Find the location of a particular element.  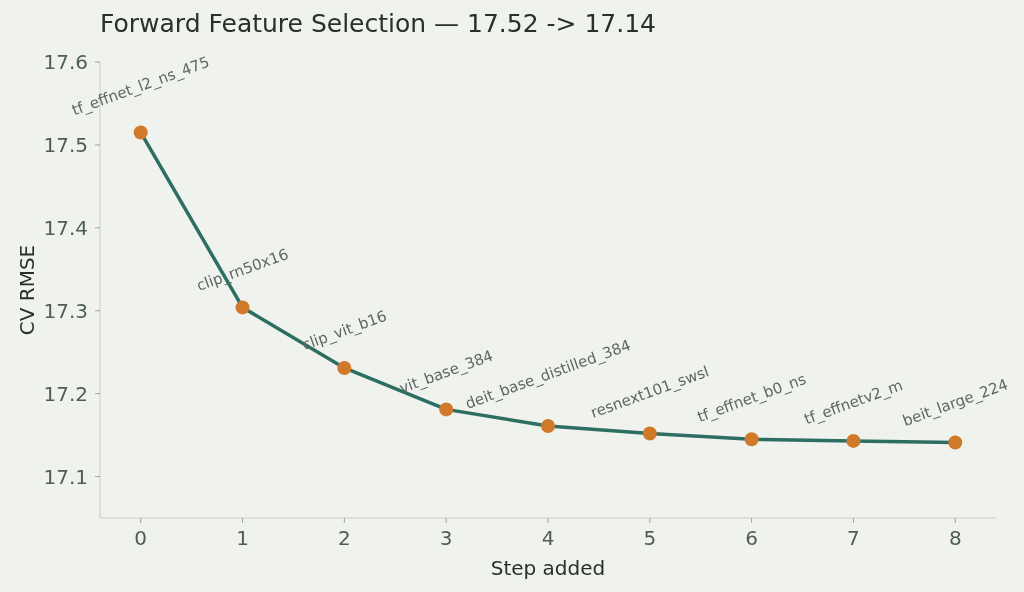

x-tick-label: 7 is located at coordinates (853, 538).